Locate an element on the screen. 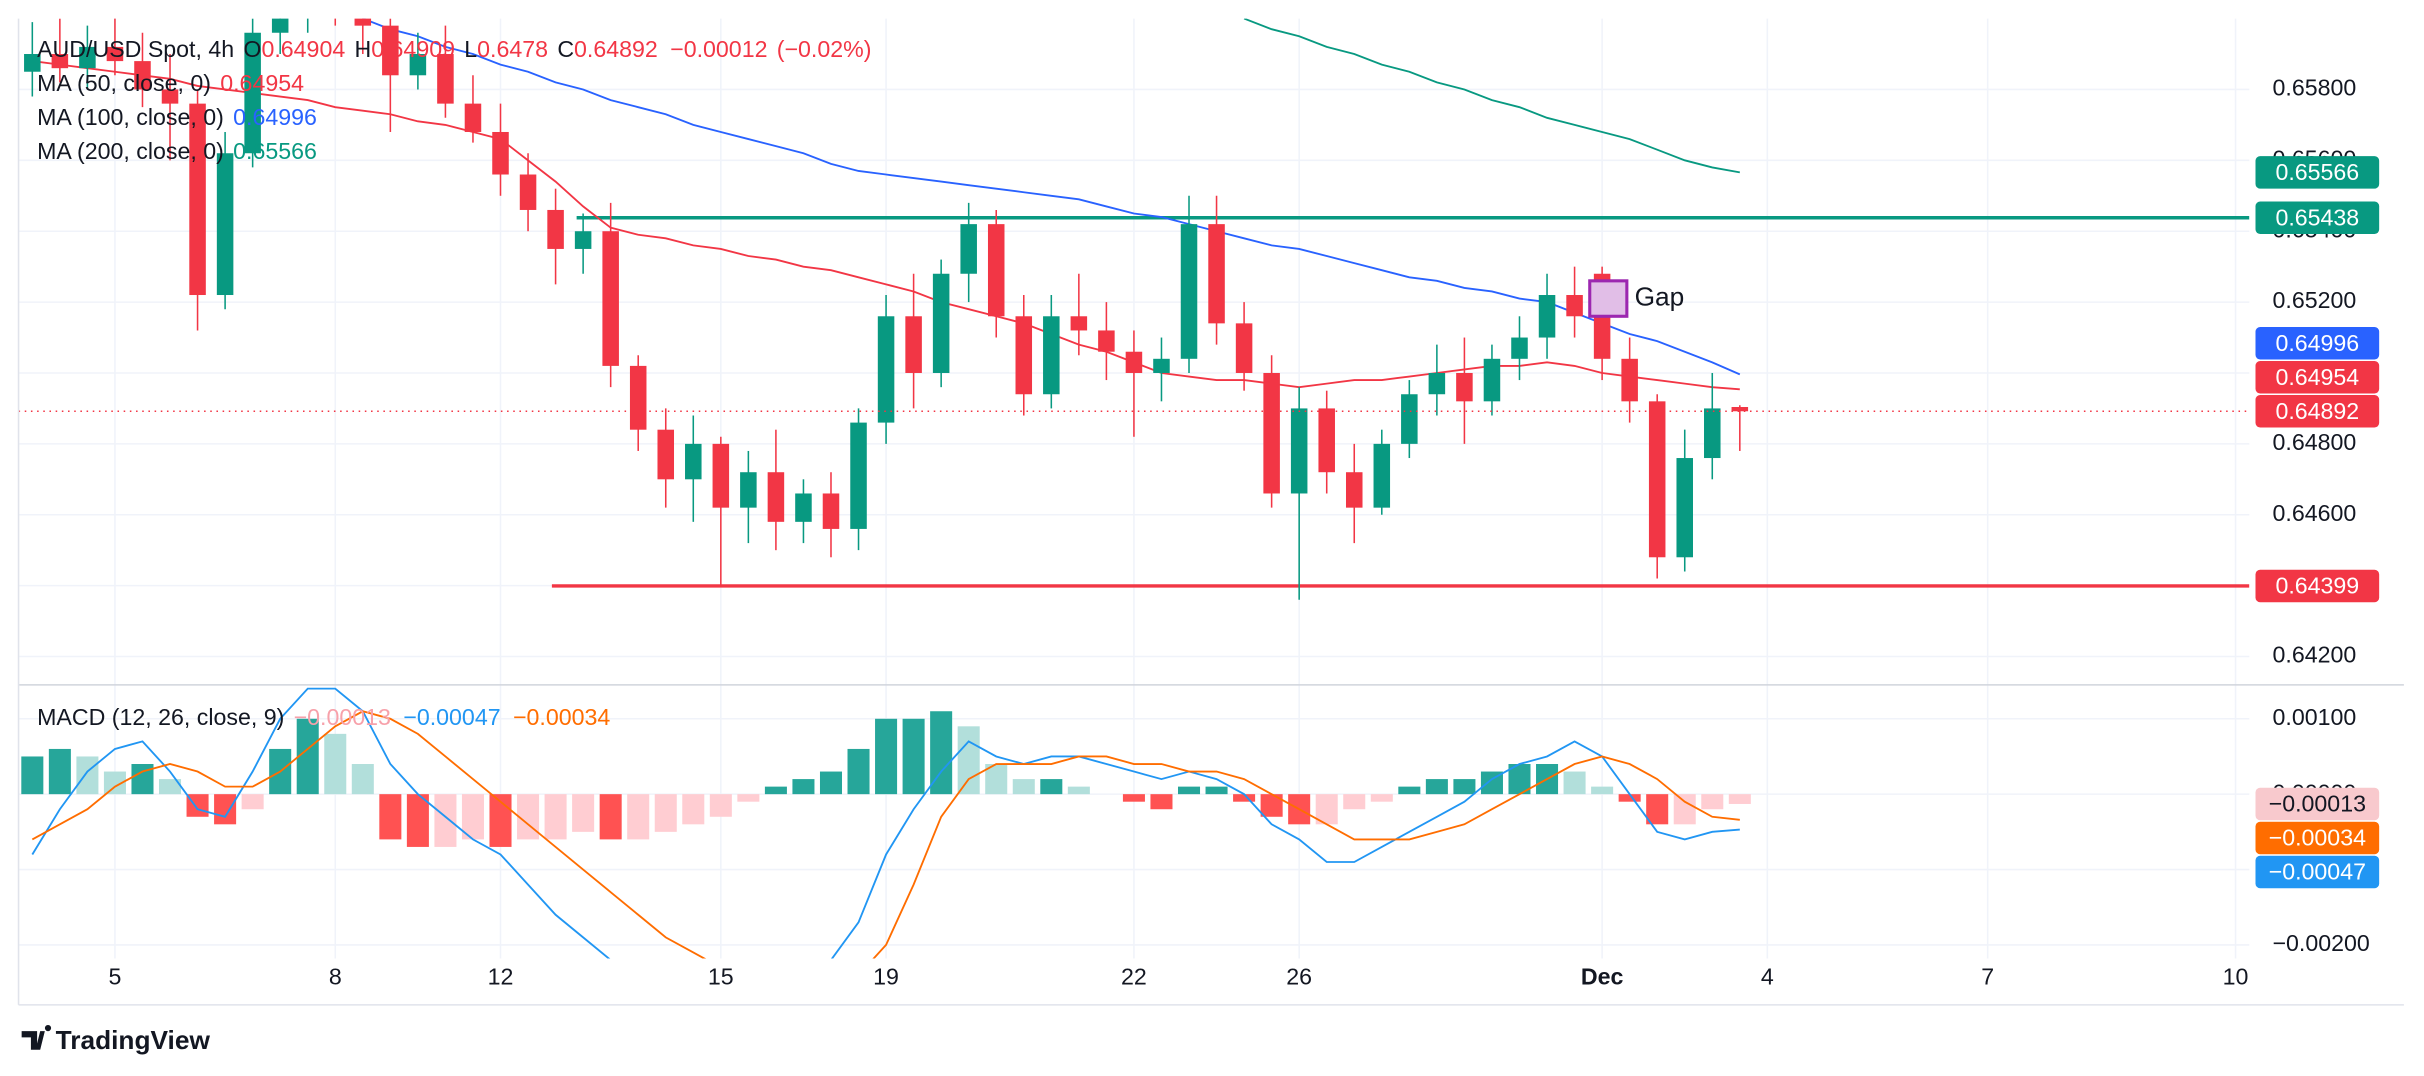  legend-line: MA (50, close, 0) 0.64954 is located at coordinates (170, 83).